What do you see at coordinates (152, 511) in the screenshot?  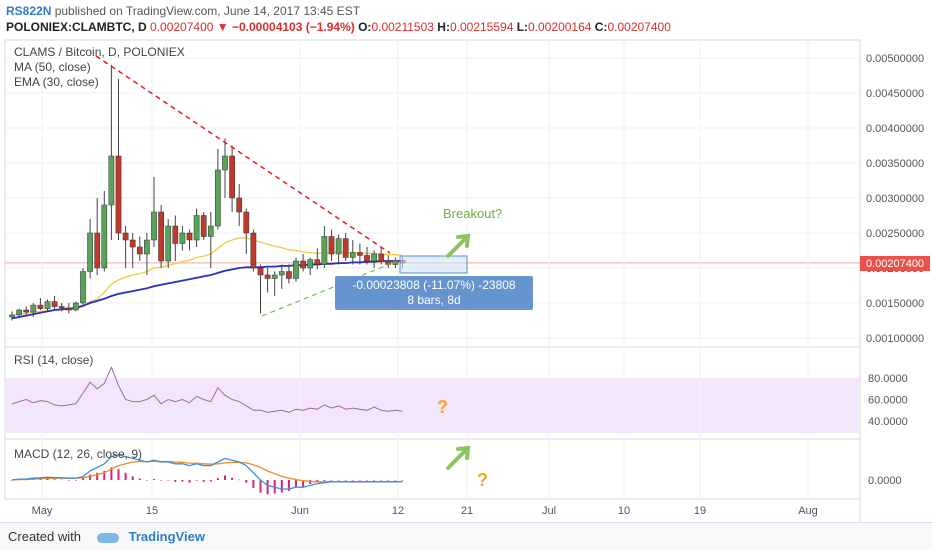 I see `time-tick-label: 15` at bounding box center [152, 511].